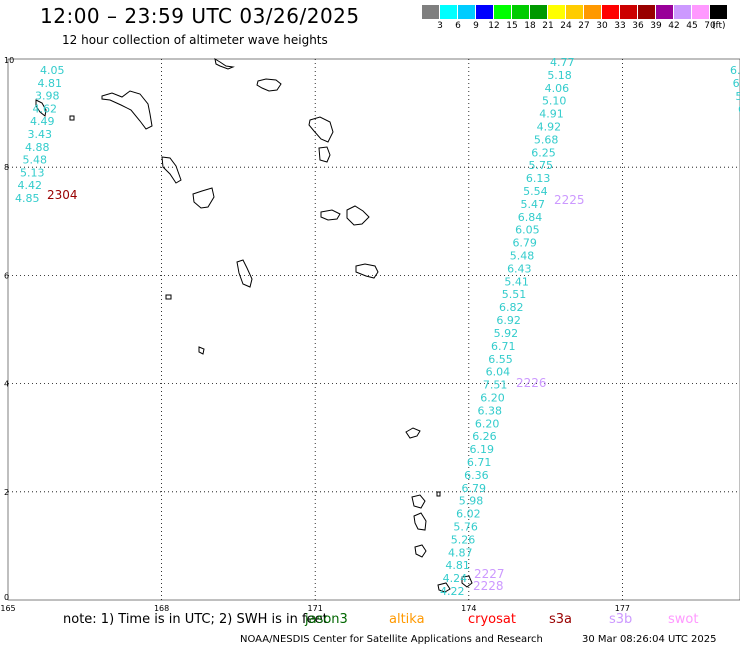 The width and height of the screenshot is (740, 650). I want to click on wave-height-value: 4.24, so click(455, 578).